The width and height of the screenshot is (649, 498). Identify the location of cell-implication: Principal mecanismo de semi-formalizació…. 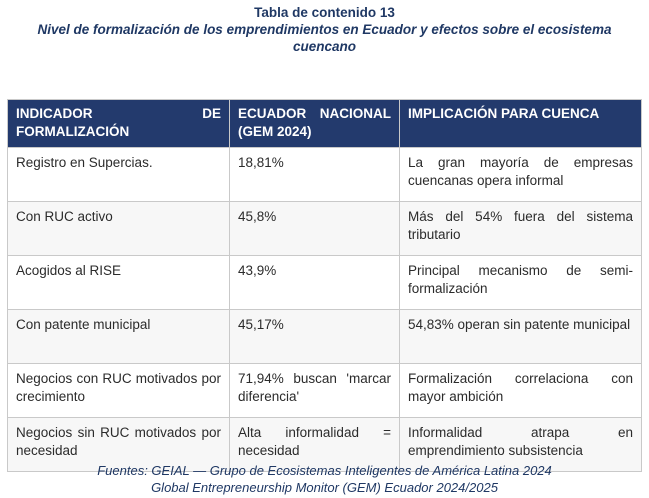
(520, 282).